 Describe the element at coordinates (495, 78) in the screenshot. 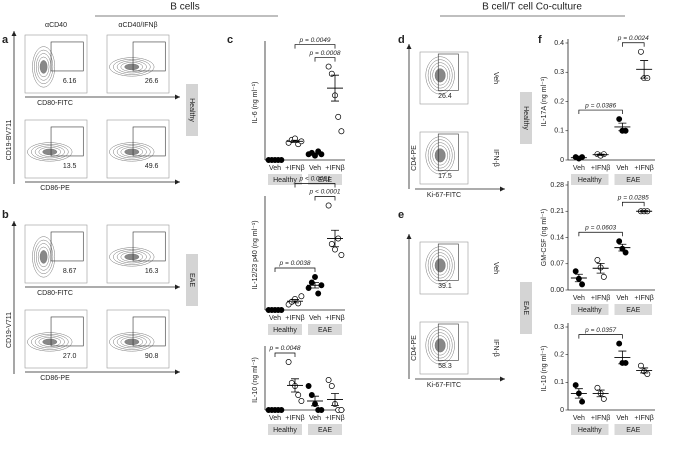

I see `row-label: Veh` at that location.